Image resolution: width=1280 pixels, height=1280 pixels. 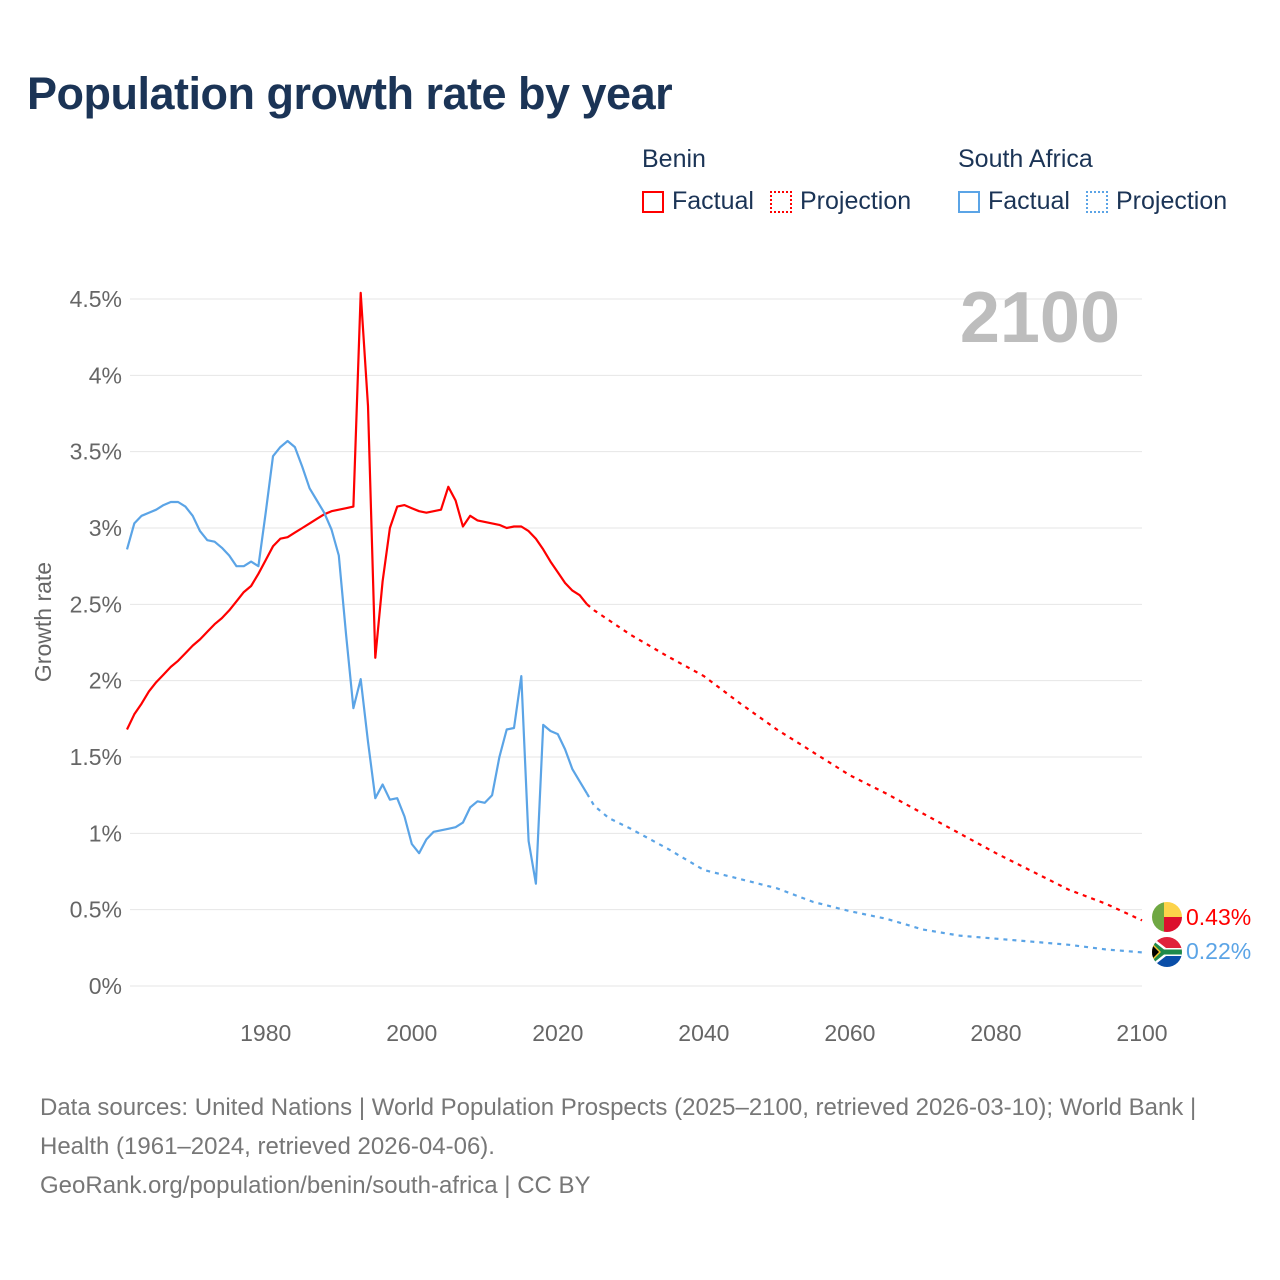 What do you see at coordinates (350, 93) in the screenshot?
I see `chart-title: Population growth rate by year` at bounding box center [350, 93].